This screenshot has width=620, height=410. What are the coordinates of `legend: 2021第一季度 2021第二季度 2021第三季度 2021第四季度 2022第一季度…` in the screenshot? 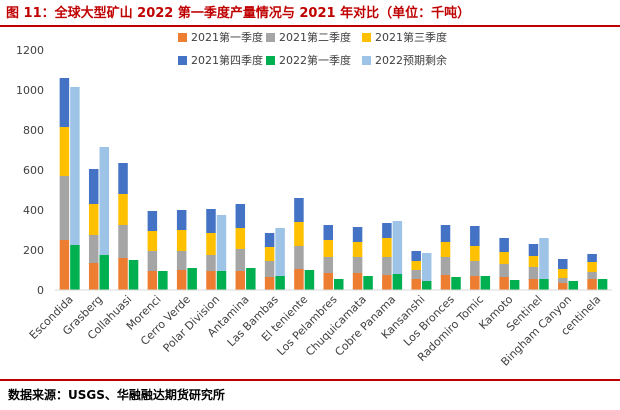 It's located at (312, 48).